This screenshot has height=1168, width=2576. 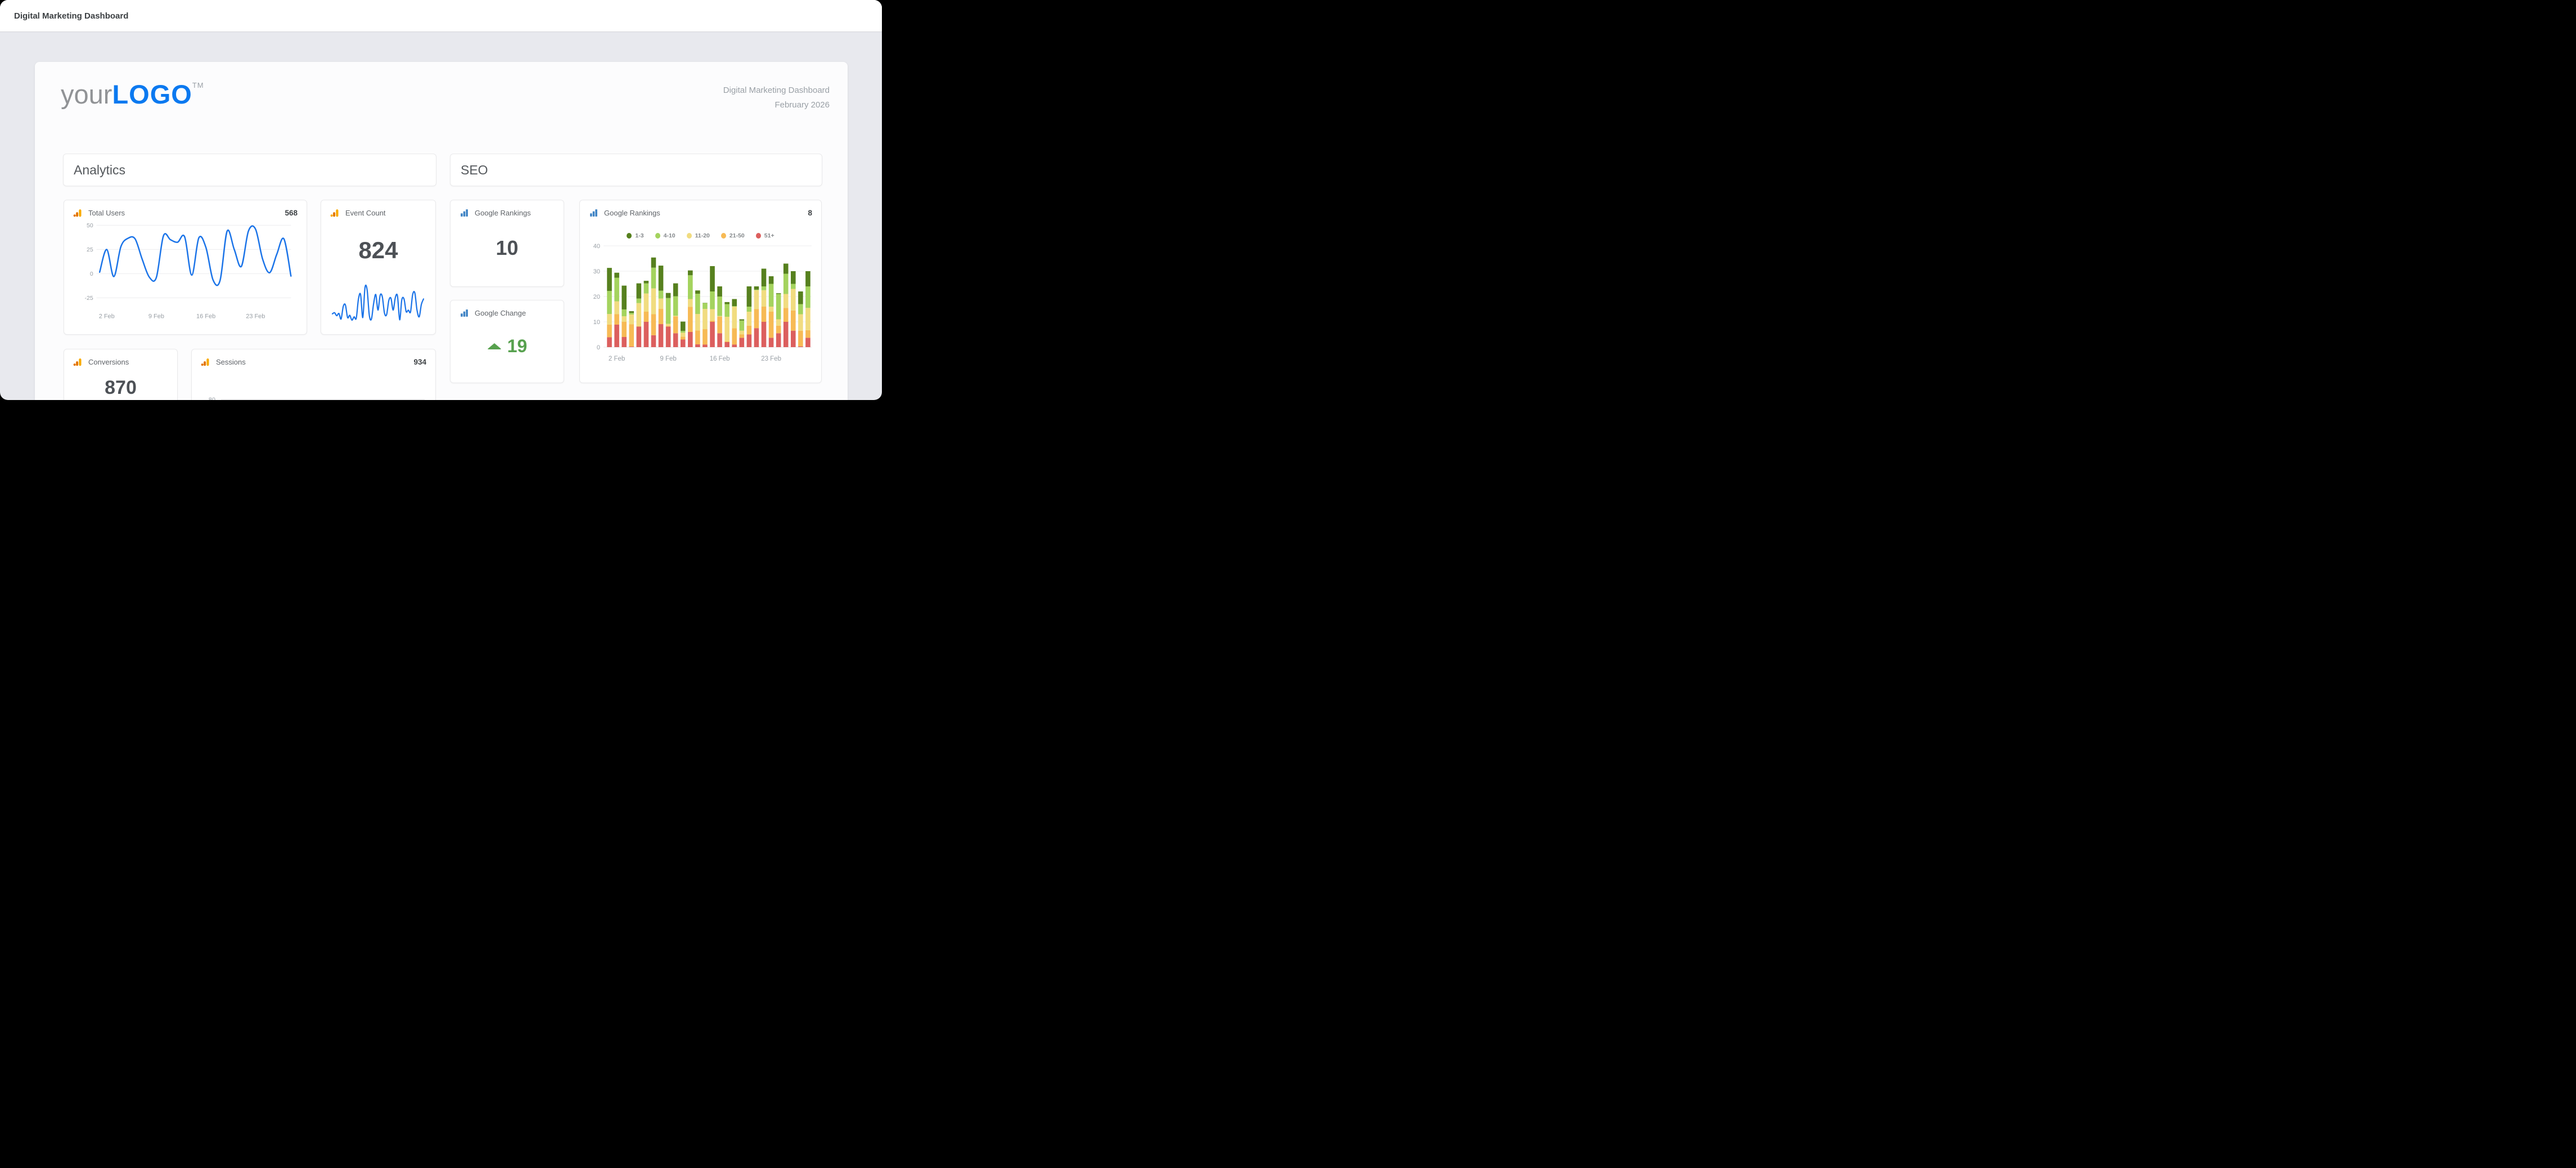 What do you see at coordinates (317, 399) in the screenshot?
I see `sessions-line-chart: 80` at bounding box center [317, 399].